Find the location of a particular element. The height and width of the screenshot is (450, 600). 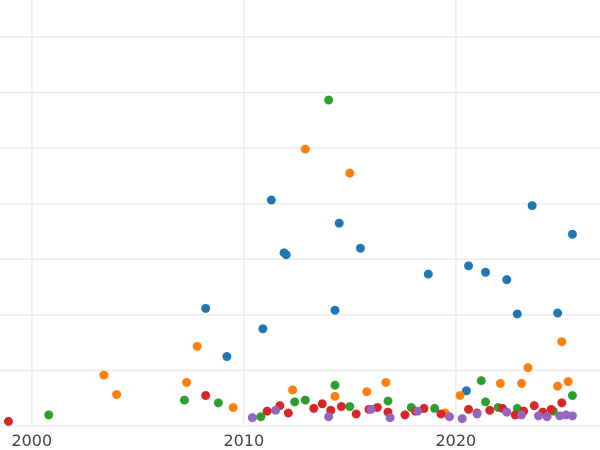

x-tick-label: 2010 is located at coordinates (243, 440).